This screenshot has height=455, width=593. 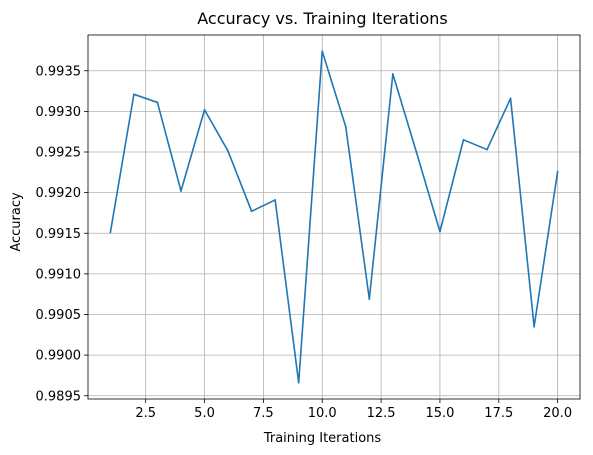 I want to click on x-tick-label: 2.5, so click(x=145, y=413).